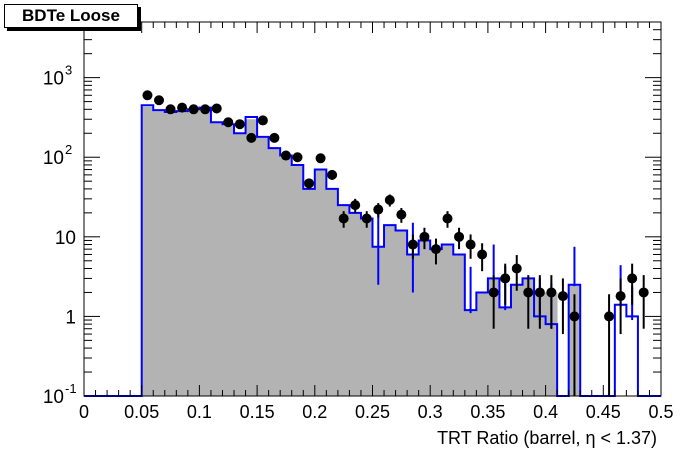  What do you see at coordinates (199, 412) in the screenshot?
I see `x-tick-label: 0.1` at bounding box center [199, 412].